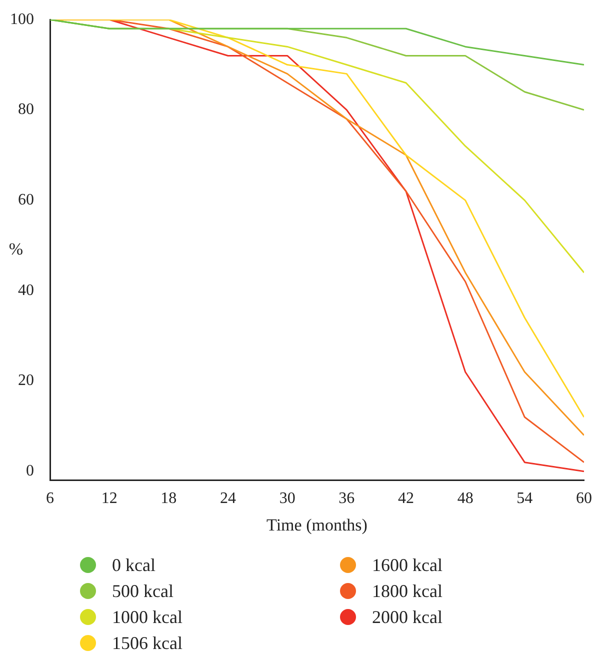 This screenshot has height=658, width=598. I want to click on y-axis-title: %, so click(16, 248).